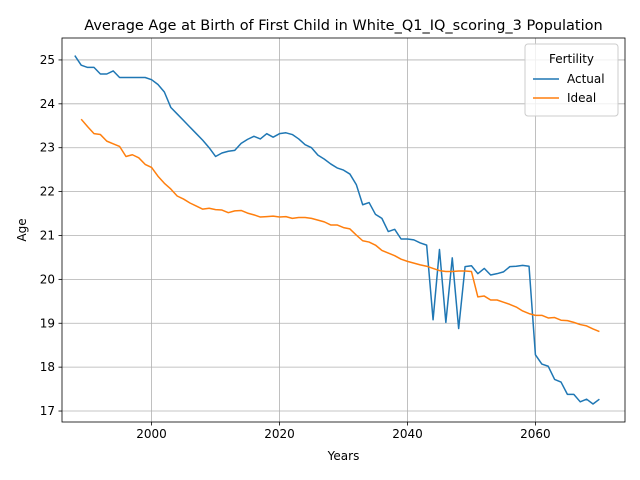 This screenshot has width=640, height=480. Describe the element at coordinates (47, 60) in the screenshot. I see `y-tick-label: 25` at that location.